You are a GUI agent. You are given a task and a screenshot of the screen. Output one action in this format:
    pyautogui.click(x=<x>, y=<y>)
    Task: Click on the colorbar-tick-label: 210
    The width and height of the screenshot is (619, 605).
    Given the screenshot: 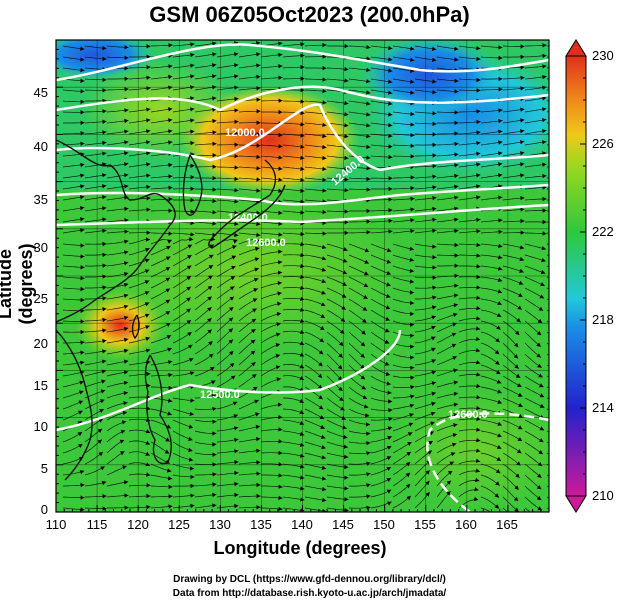 What is the action you would take?
    pyautogui.click(x=603, y=495)
    